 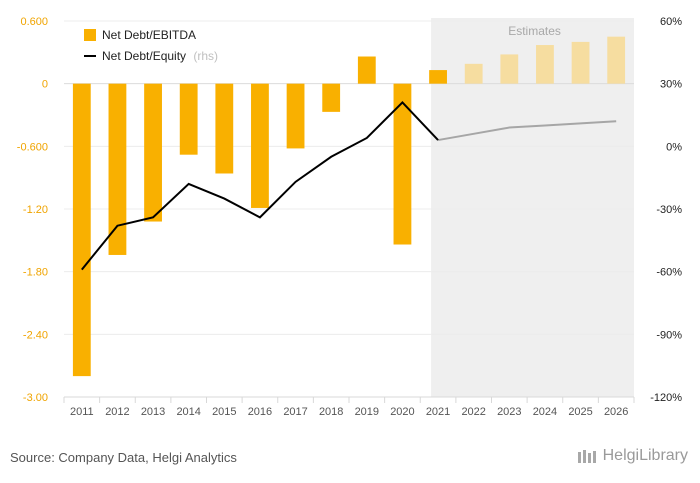 What do you see at coordinates (35, 210) in the screenshot?
I see `left-tick-label: -1.20` at bounding box center [35, 210].